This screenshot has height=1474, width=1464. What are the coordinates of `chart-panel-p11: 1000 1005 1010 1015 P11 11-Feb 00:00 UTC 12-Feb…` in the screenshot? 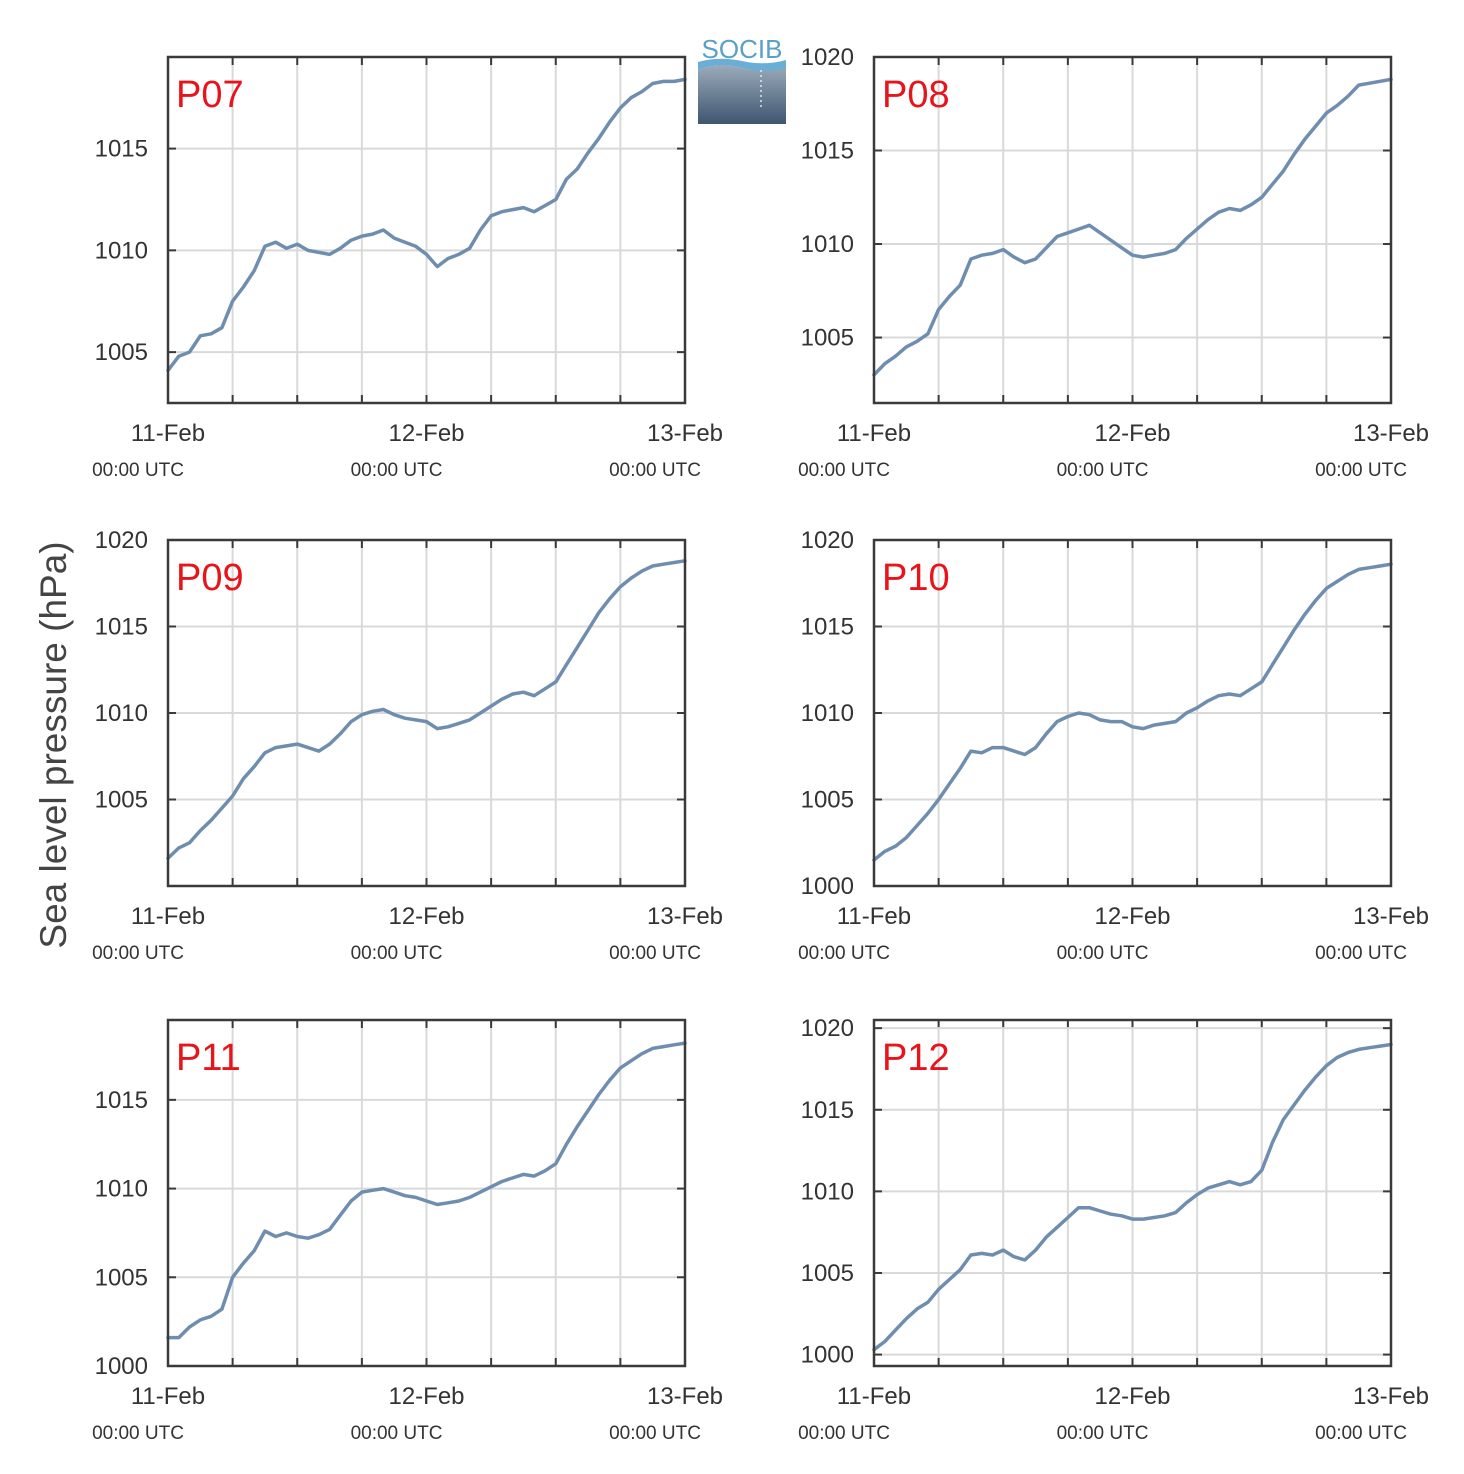 It's located at (407, 1231).